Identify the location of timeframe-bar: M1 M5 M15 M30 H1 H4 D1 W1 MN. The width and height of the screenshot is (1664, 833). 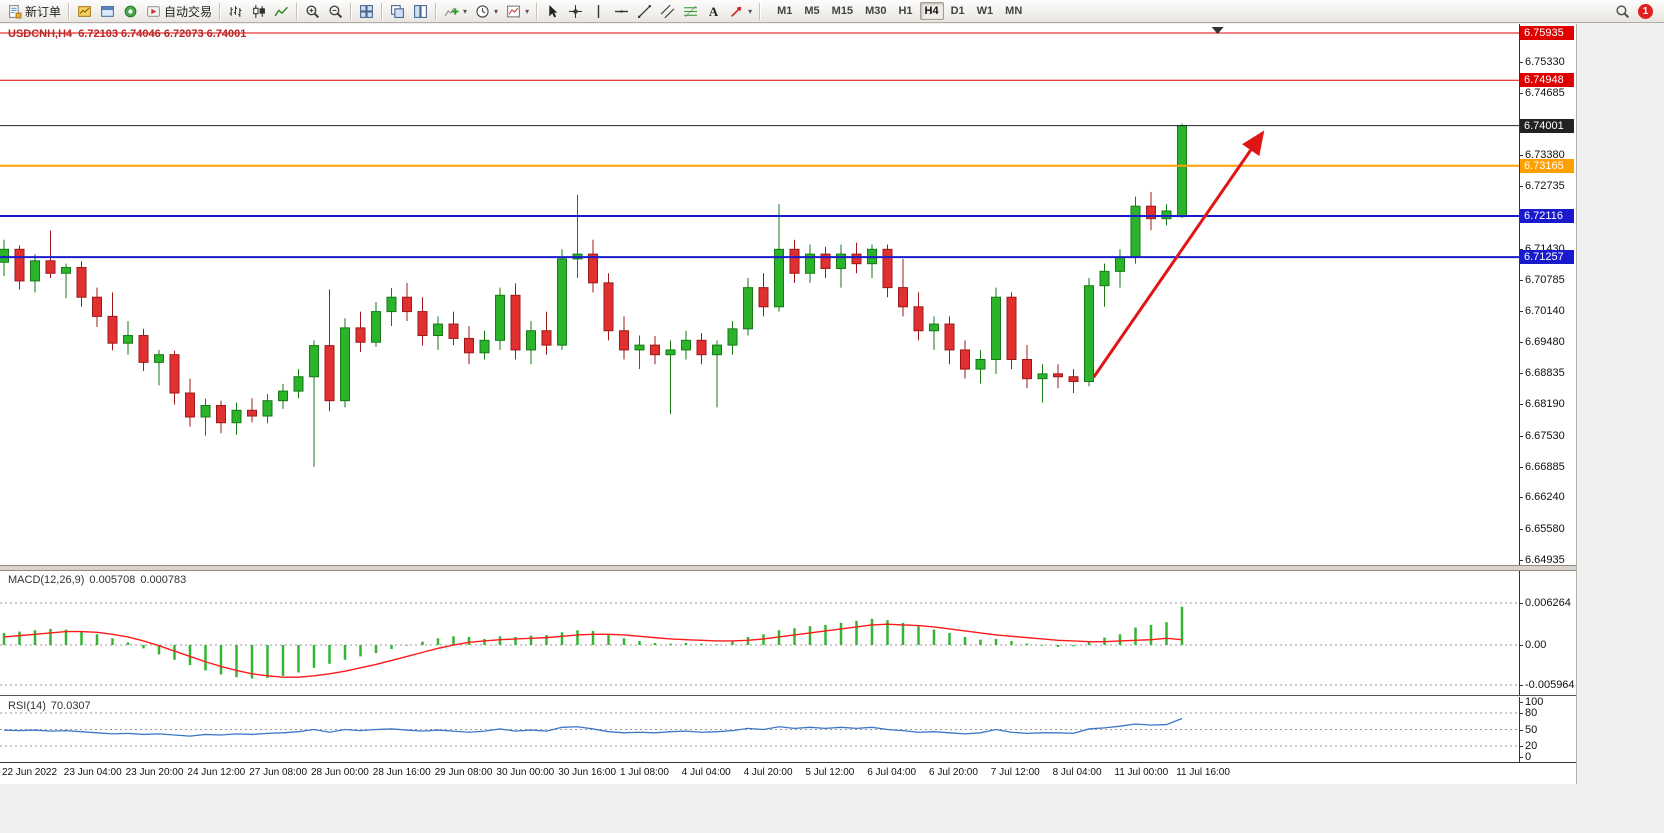
(899, 11).